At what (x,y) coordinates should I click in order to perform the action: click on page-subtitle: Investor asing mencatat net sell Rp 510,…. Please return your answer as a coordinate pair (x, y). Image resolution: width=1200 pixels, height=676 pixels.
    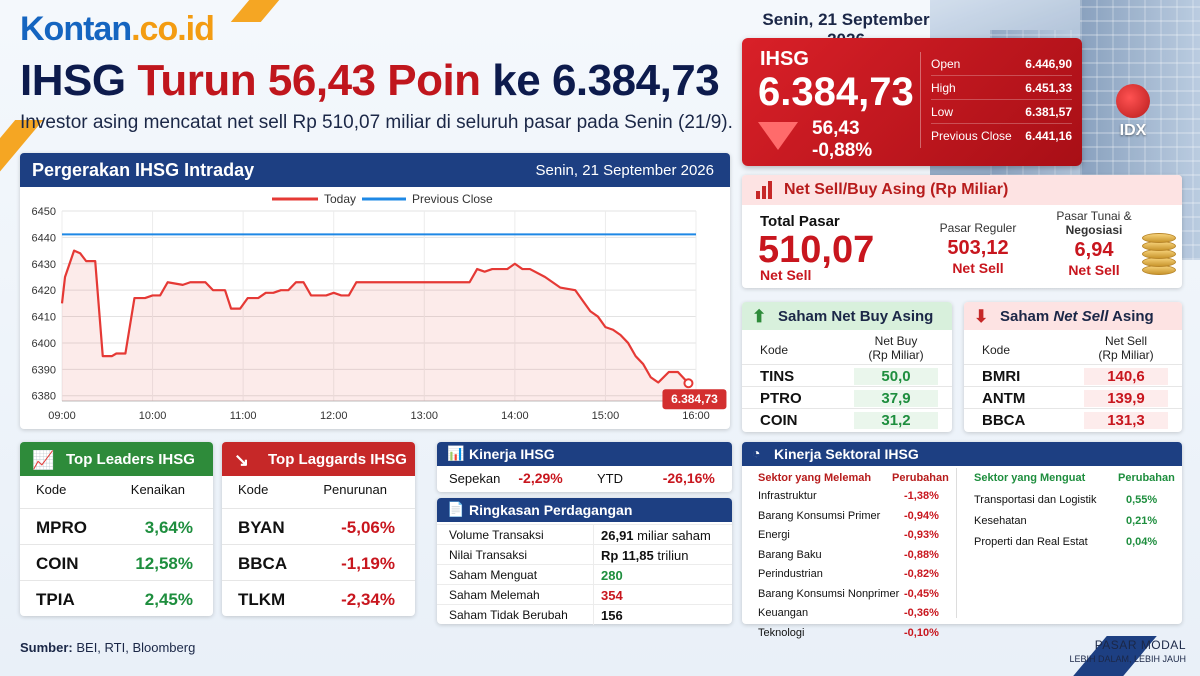
    Looking at the image, I should click on (376, 122).